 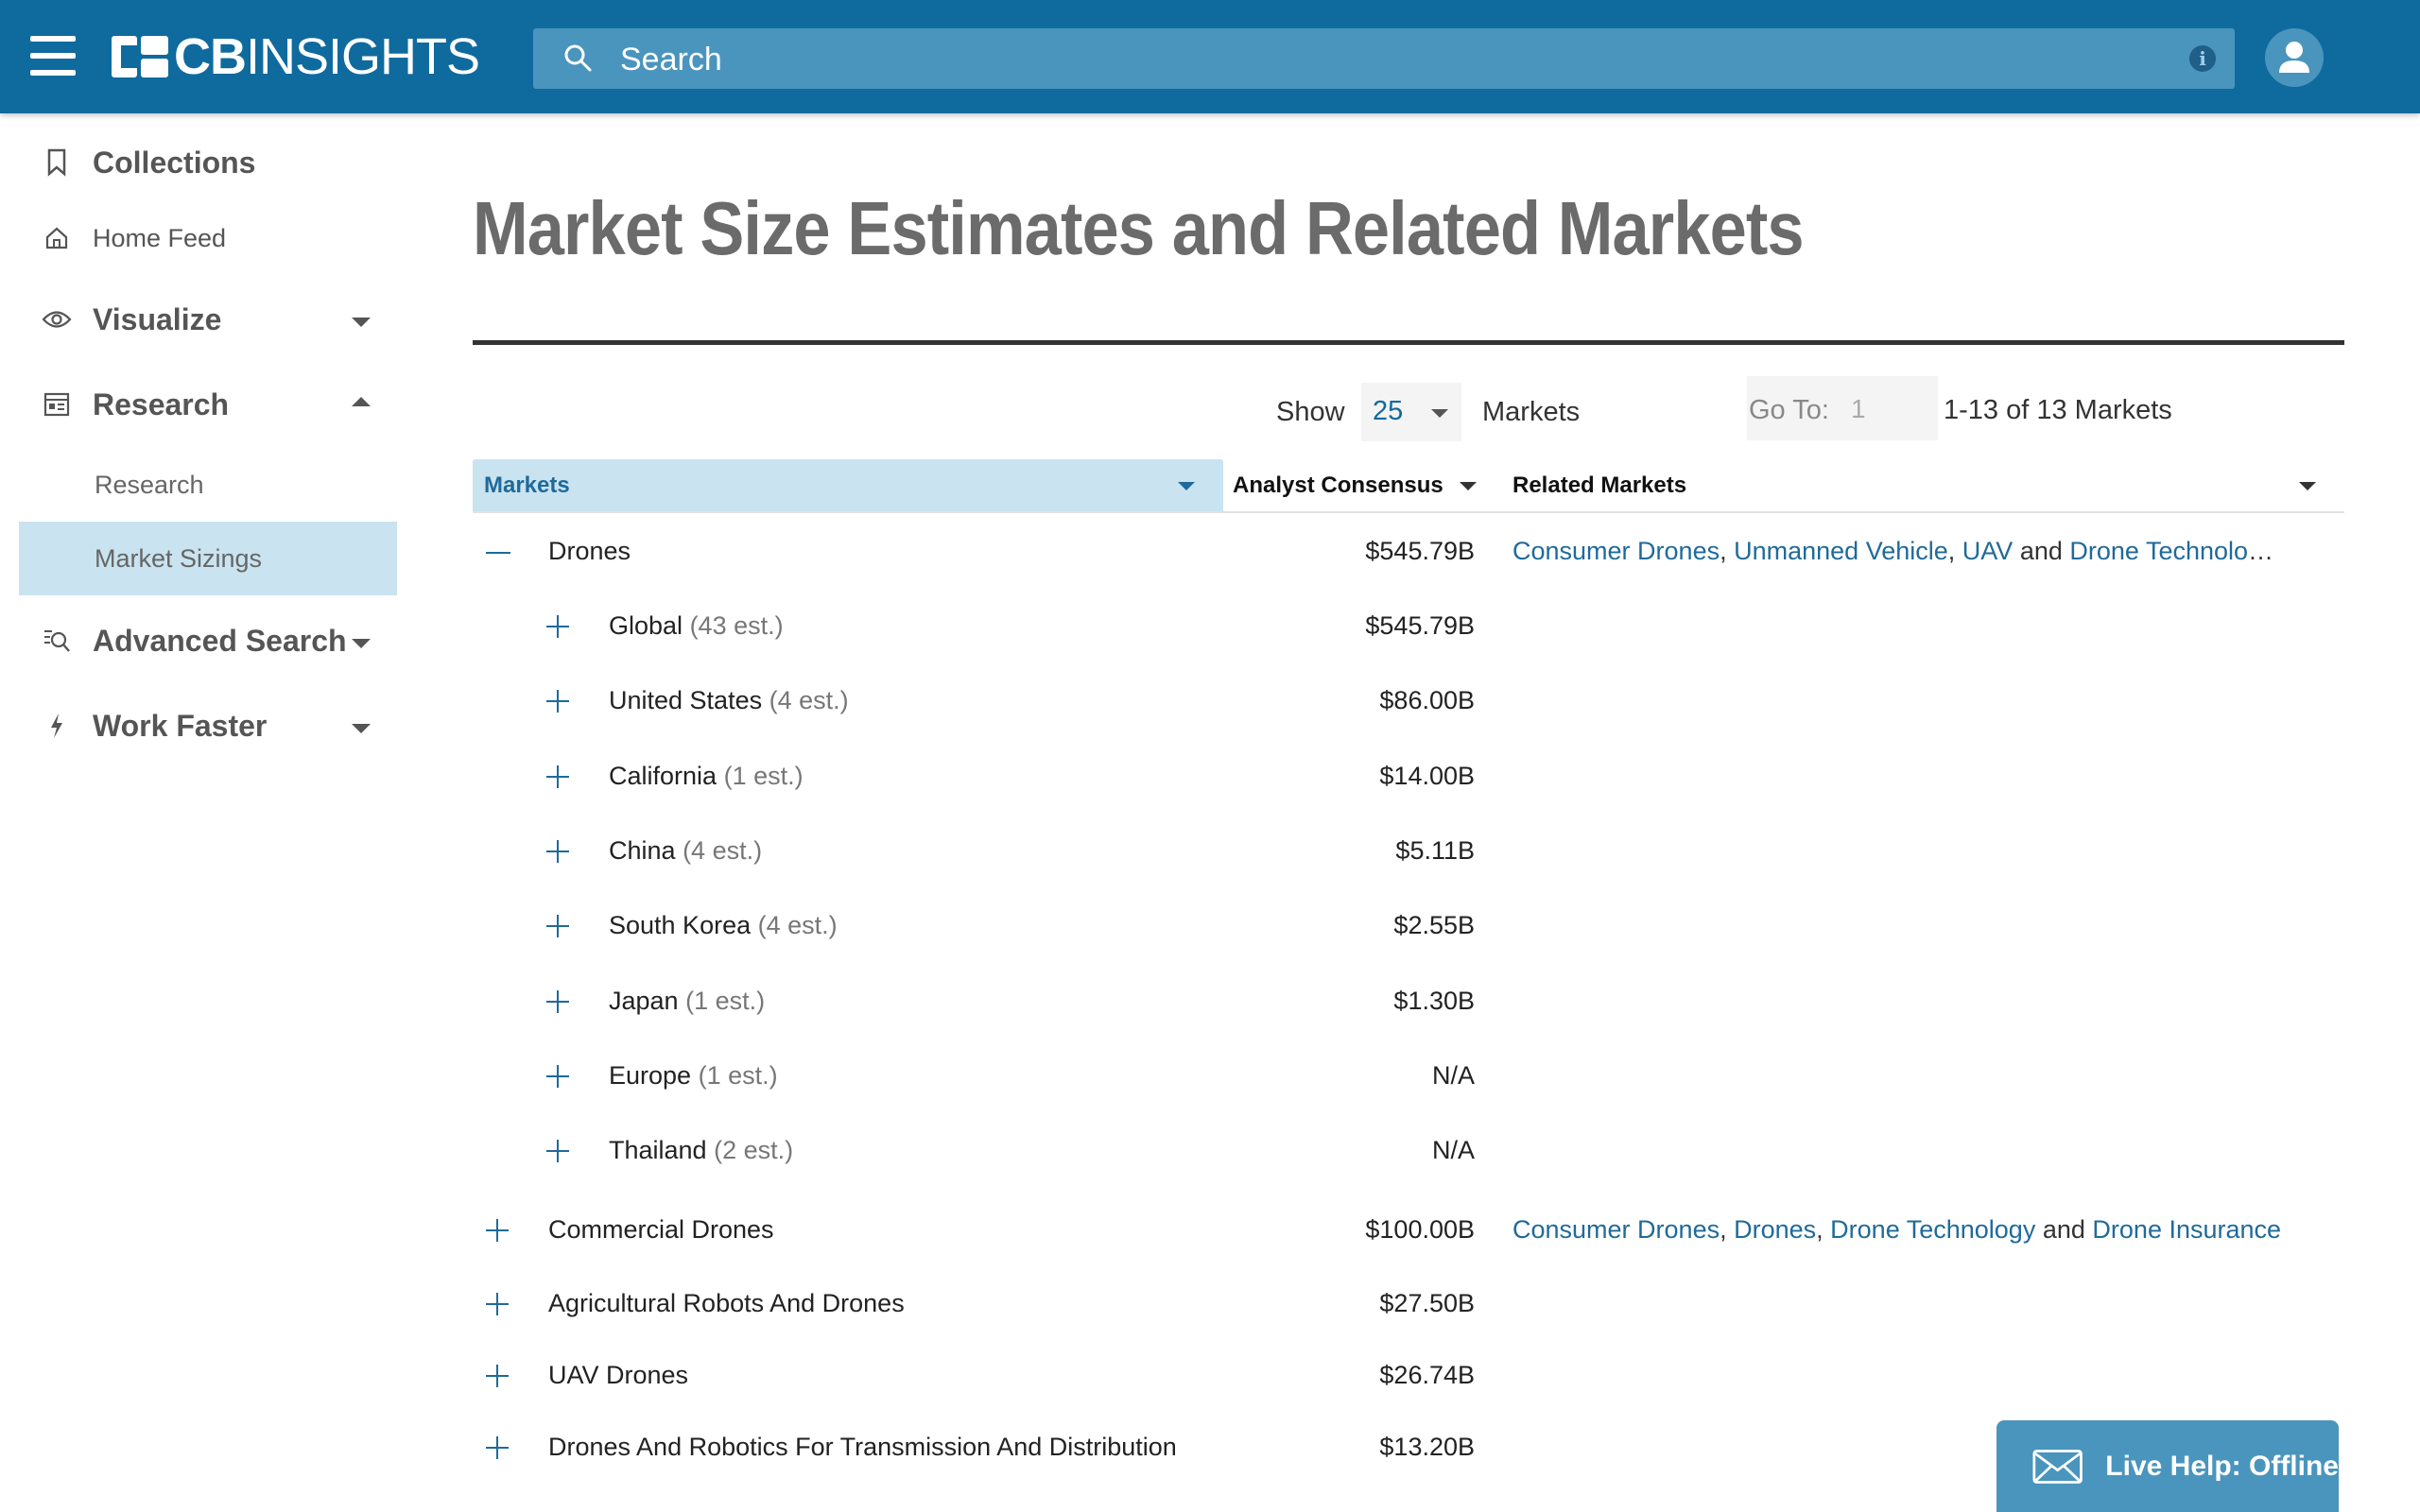 What do you see at coordinates (618, 1375) in the screenshot?
I see `market-name: UAV Drones` at bounding box center [618, 1375].